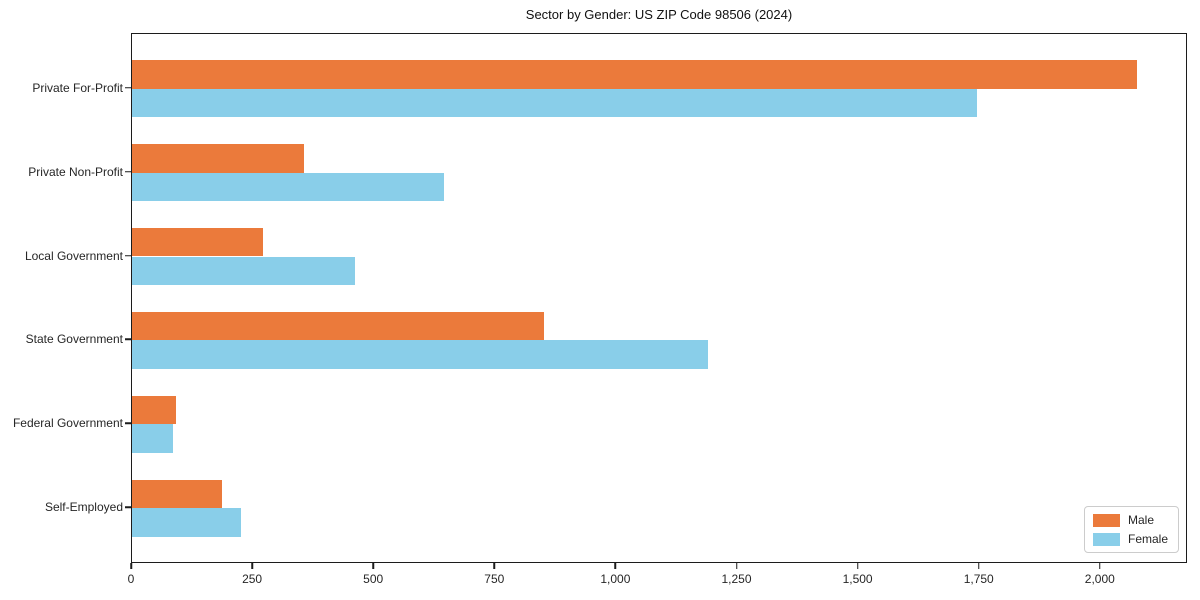  I want to click on y-axis-category-label: Local Government, so click(73, 255).